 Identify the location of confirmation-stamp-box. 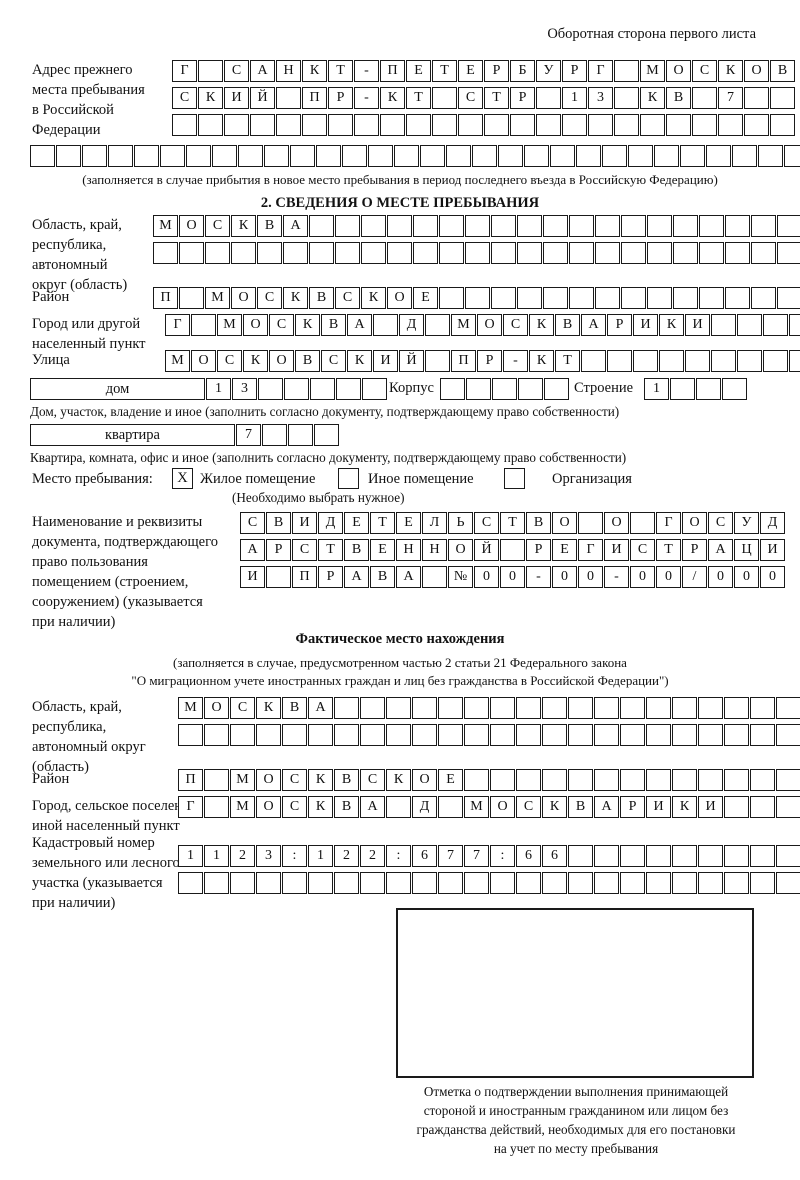
(575, 993).